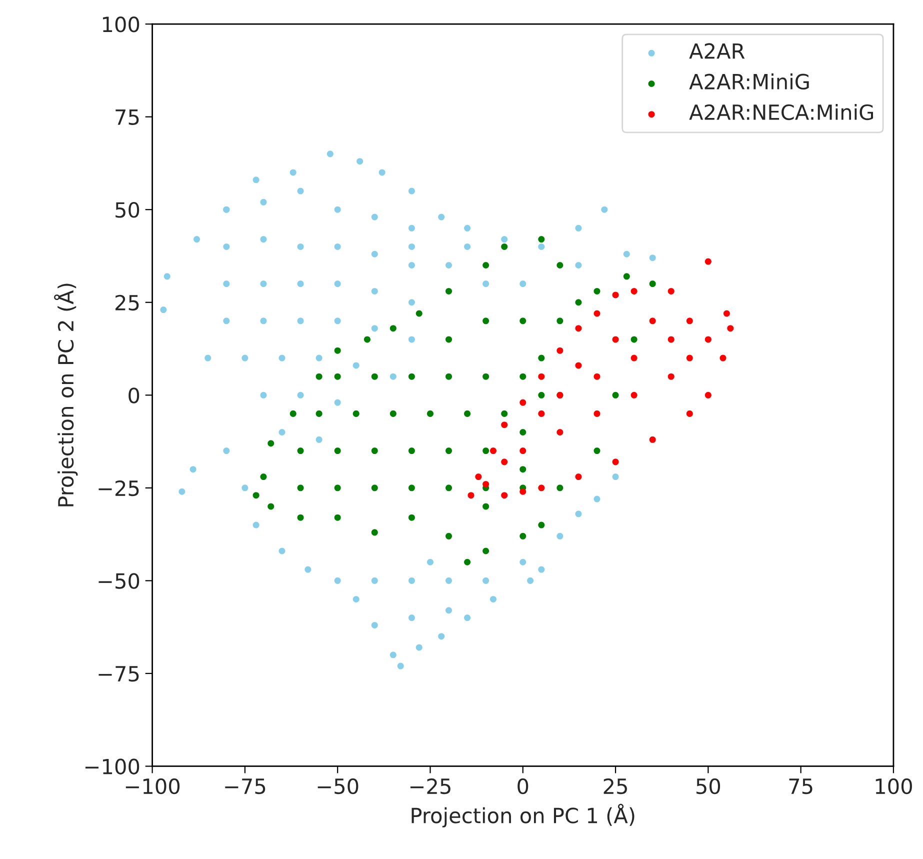 The image size is (923, 859). I want to click on y-tick-label: −75, so click(118, 674).